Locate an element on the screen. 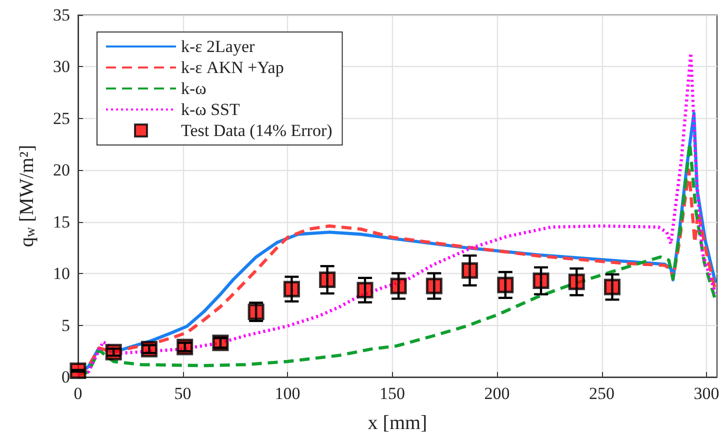  x-tick-label: 250 is located at coordinates (602, 393).